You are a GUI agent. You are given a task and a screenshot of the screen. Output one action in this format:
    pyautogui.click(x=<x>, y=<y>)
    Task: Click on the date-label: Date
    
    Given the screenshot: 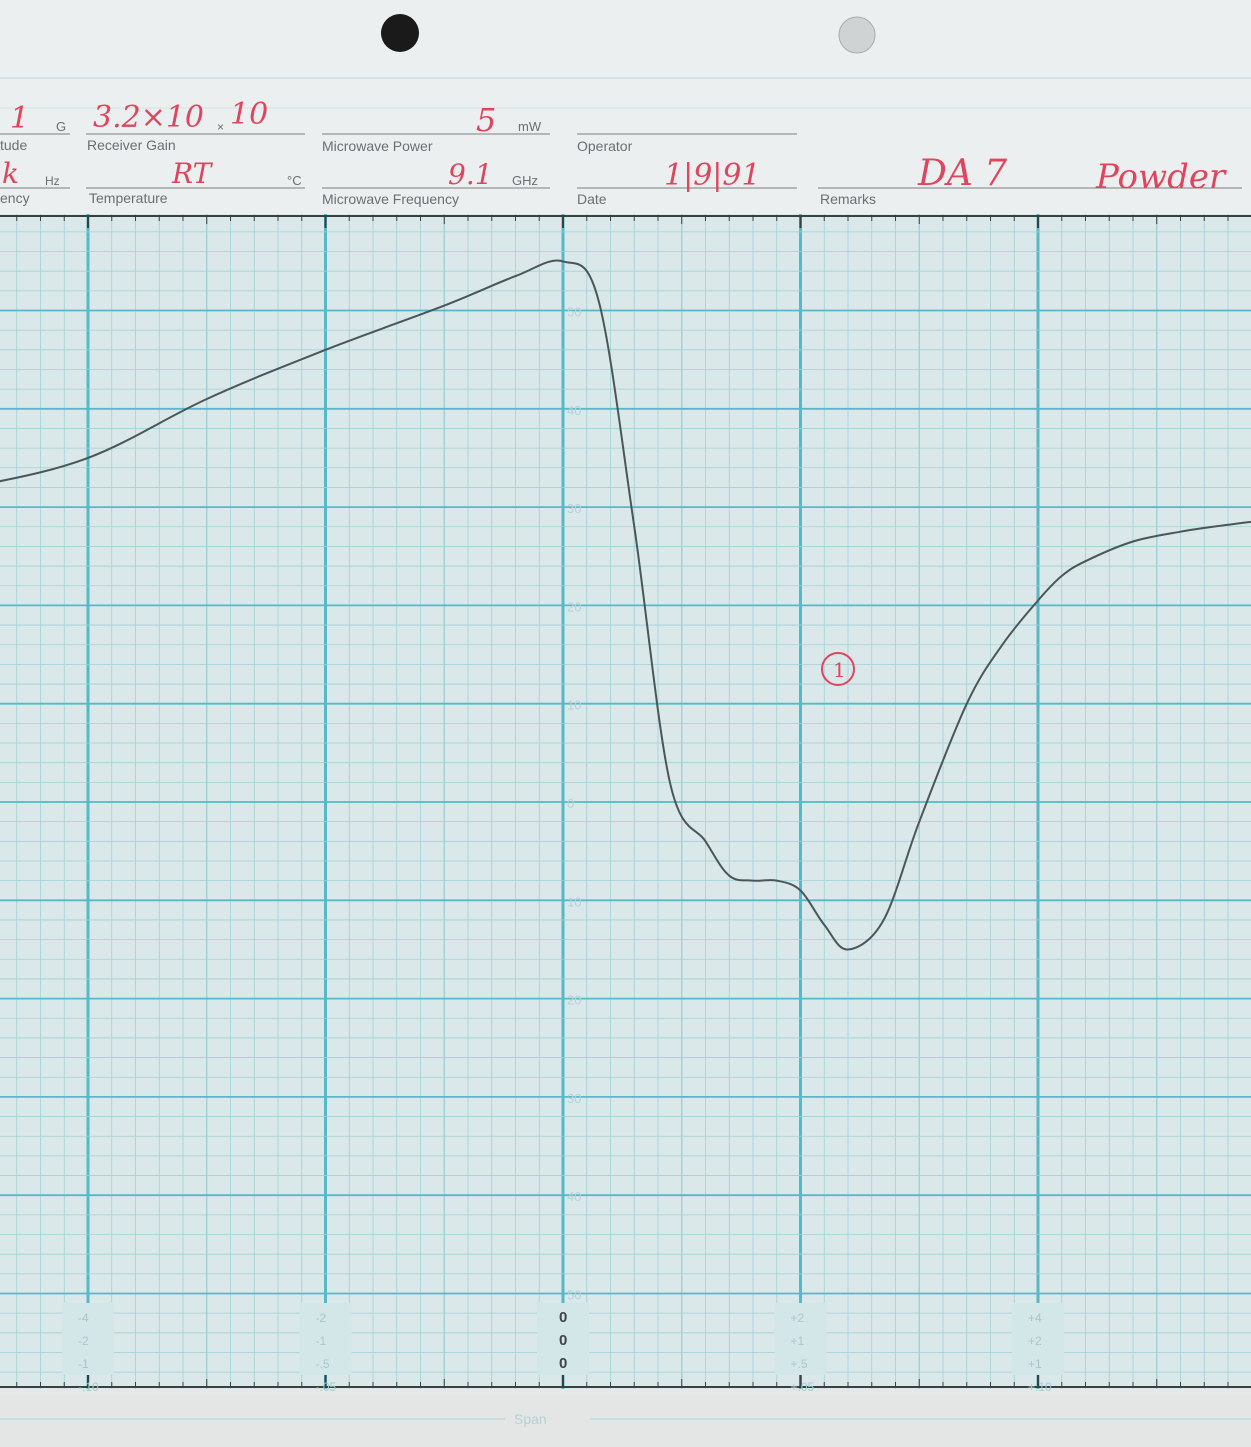 What is the action you would take?
    pyautogui.click(x=592, y=199)
    